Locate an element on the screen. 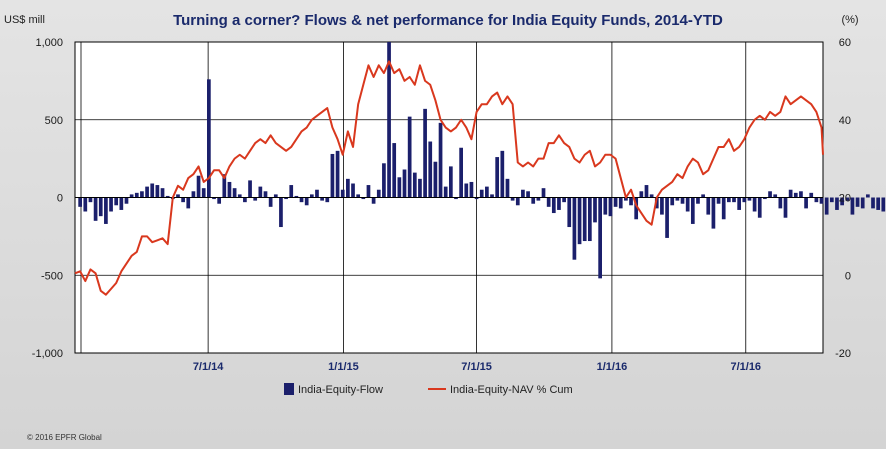 This screenshot has width=886, height=449. right-axis-ticks: -20 0 20 40 60 is located at coordinates (843, 198).